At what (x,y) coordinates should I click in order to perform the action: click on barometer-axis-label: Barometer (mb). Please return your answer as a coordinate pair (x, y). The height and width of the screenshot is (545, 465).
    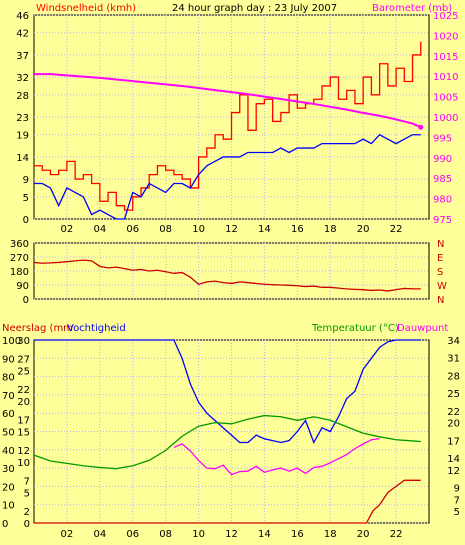
    Looking at the image, I should click on (412, 8).